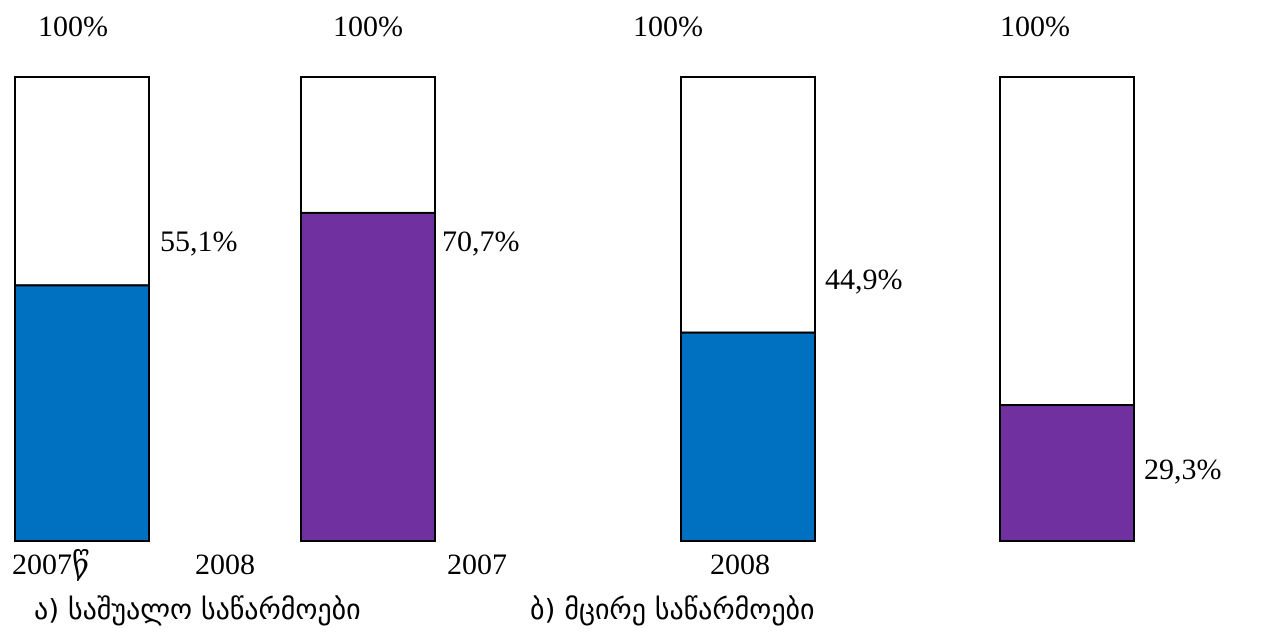 The width and height of the screenshot is (1262, 639). Describe the element at coordinates (740, 564) in the screenshot. I see `bar-4-year-label: 2008` at that location.